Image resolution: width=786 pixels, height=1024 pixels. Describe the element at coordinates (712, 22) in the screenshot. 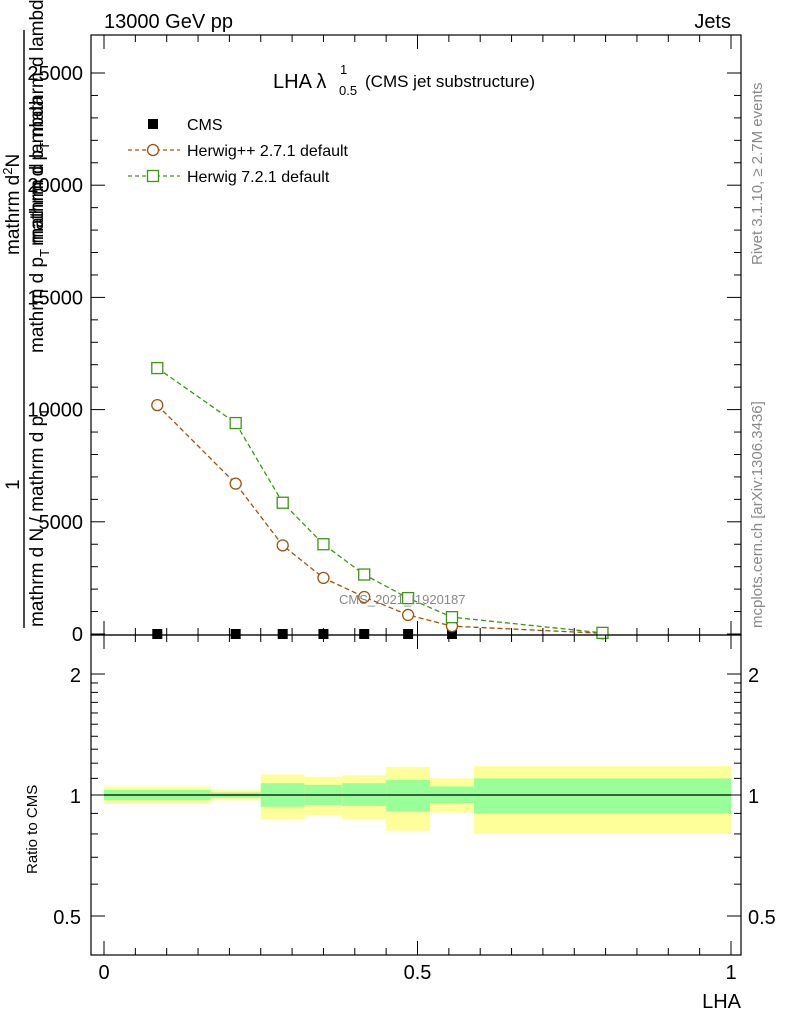

I see `jets-label: Jets` at that location.